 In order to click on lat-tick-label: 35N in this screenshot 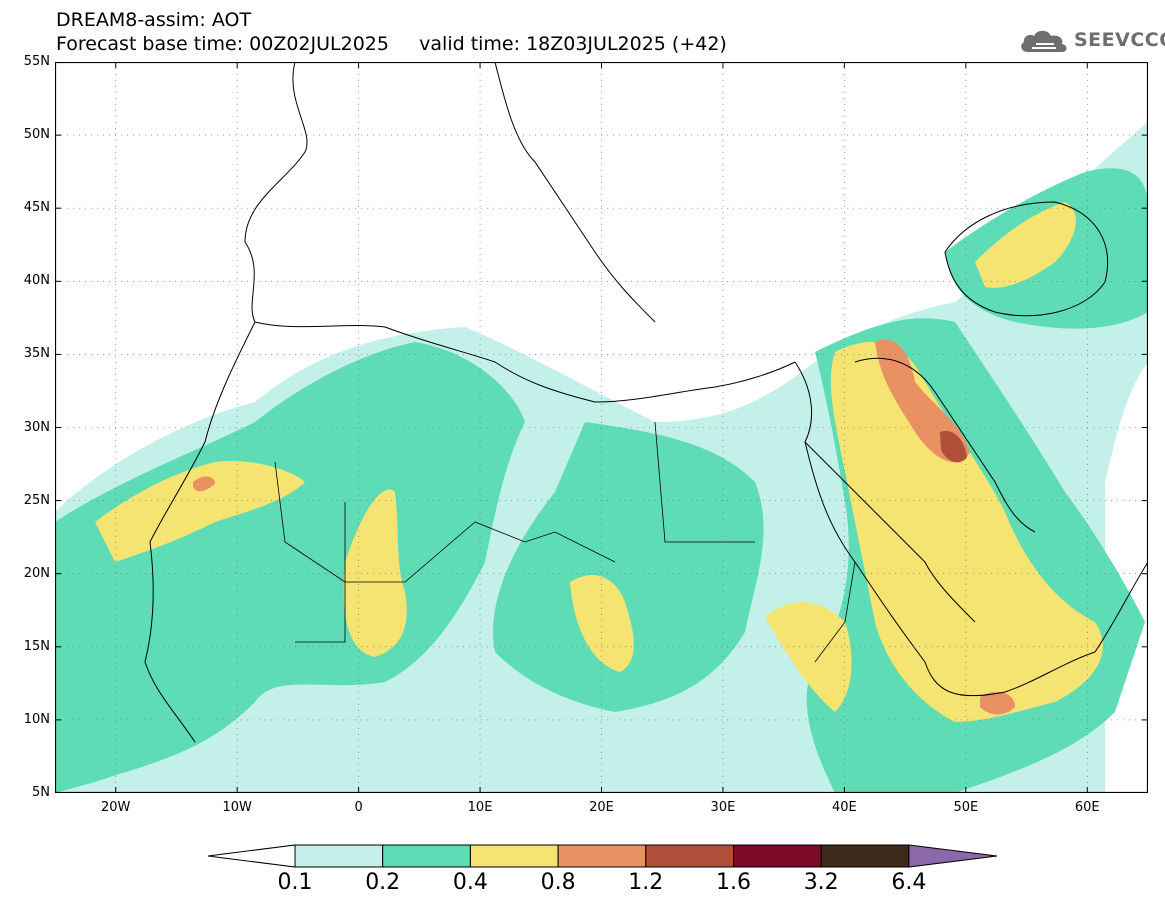, I will do `click(36, 354)`.